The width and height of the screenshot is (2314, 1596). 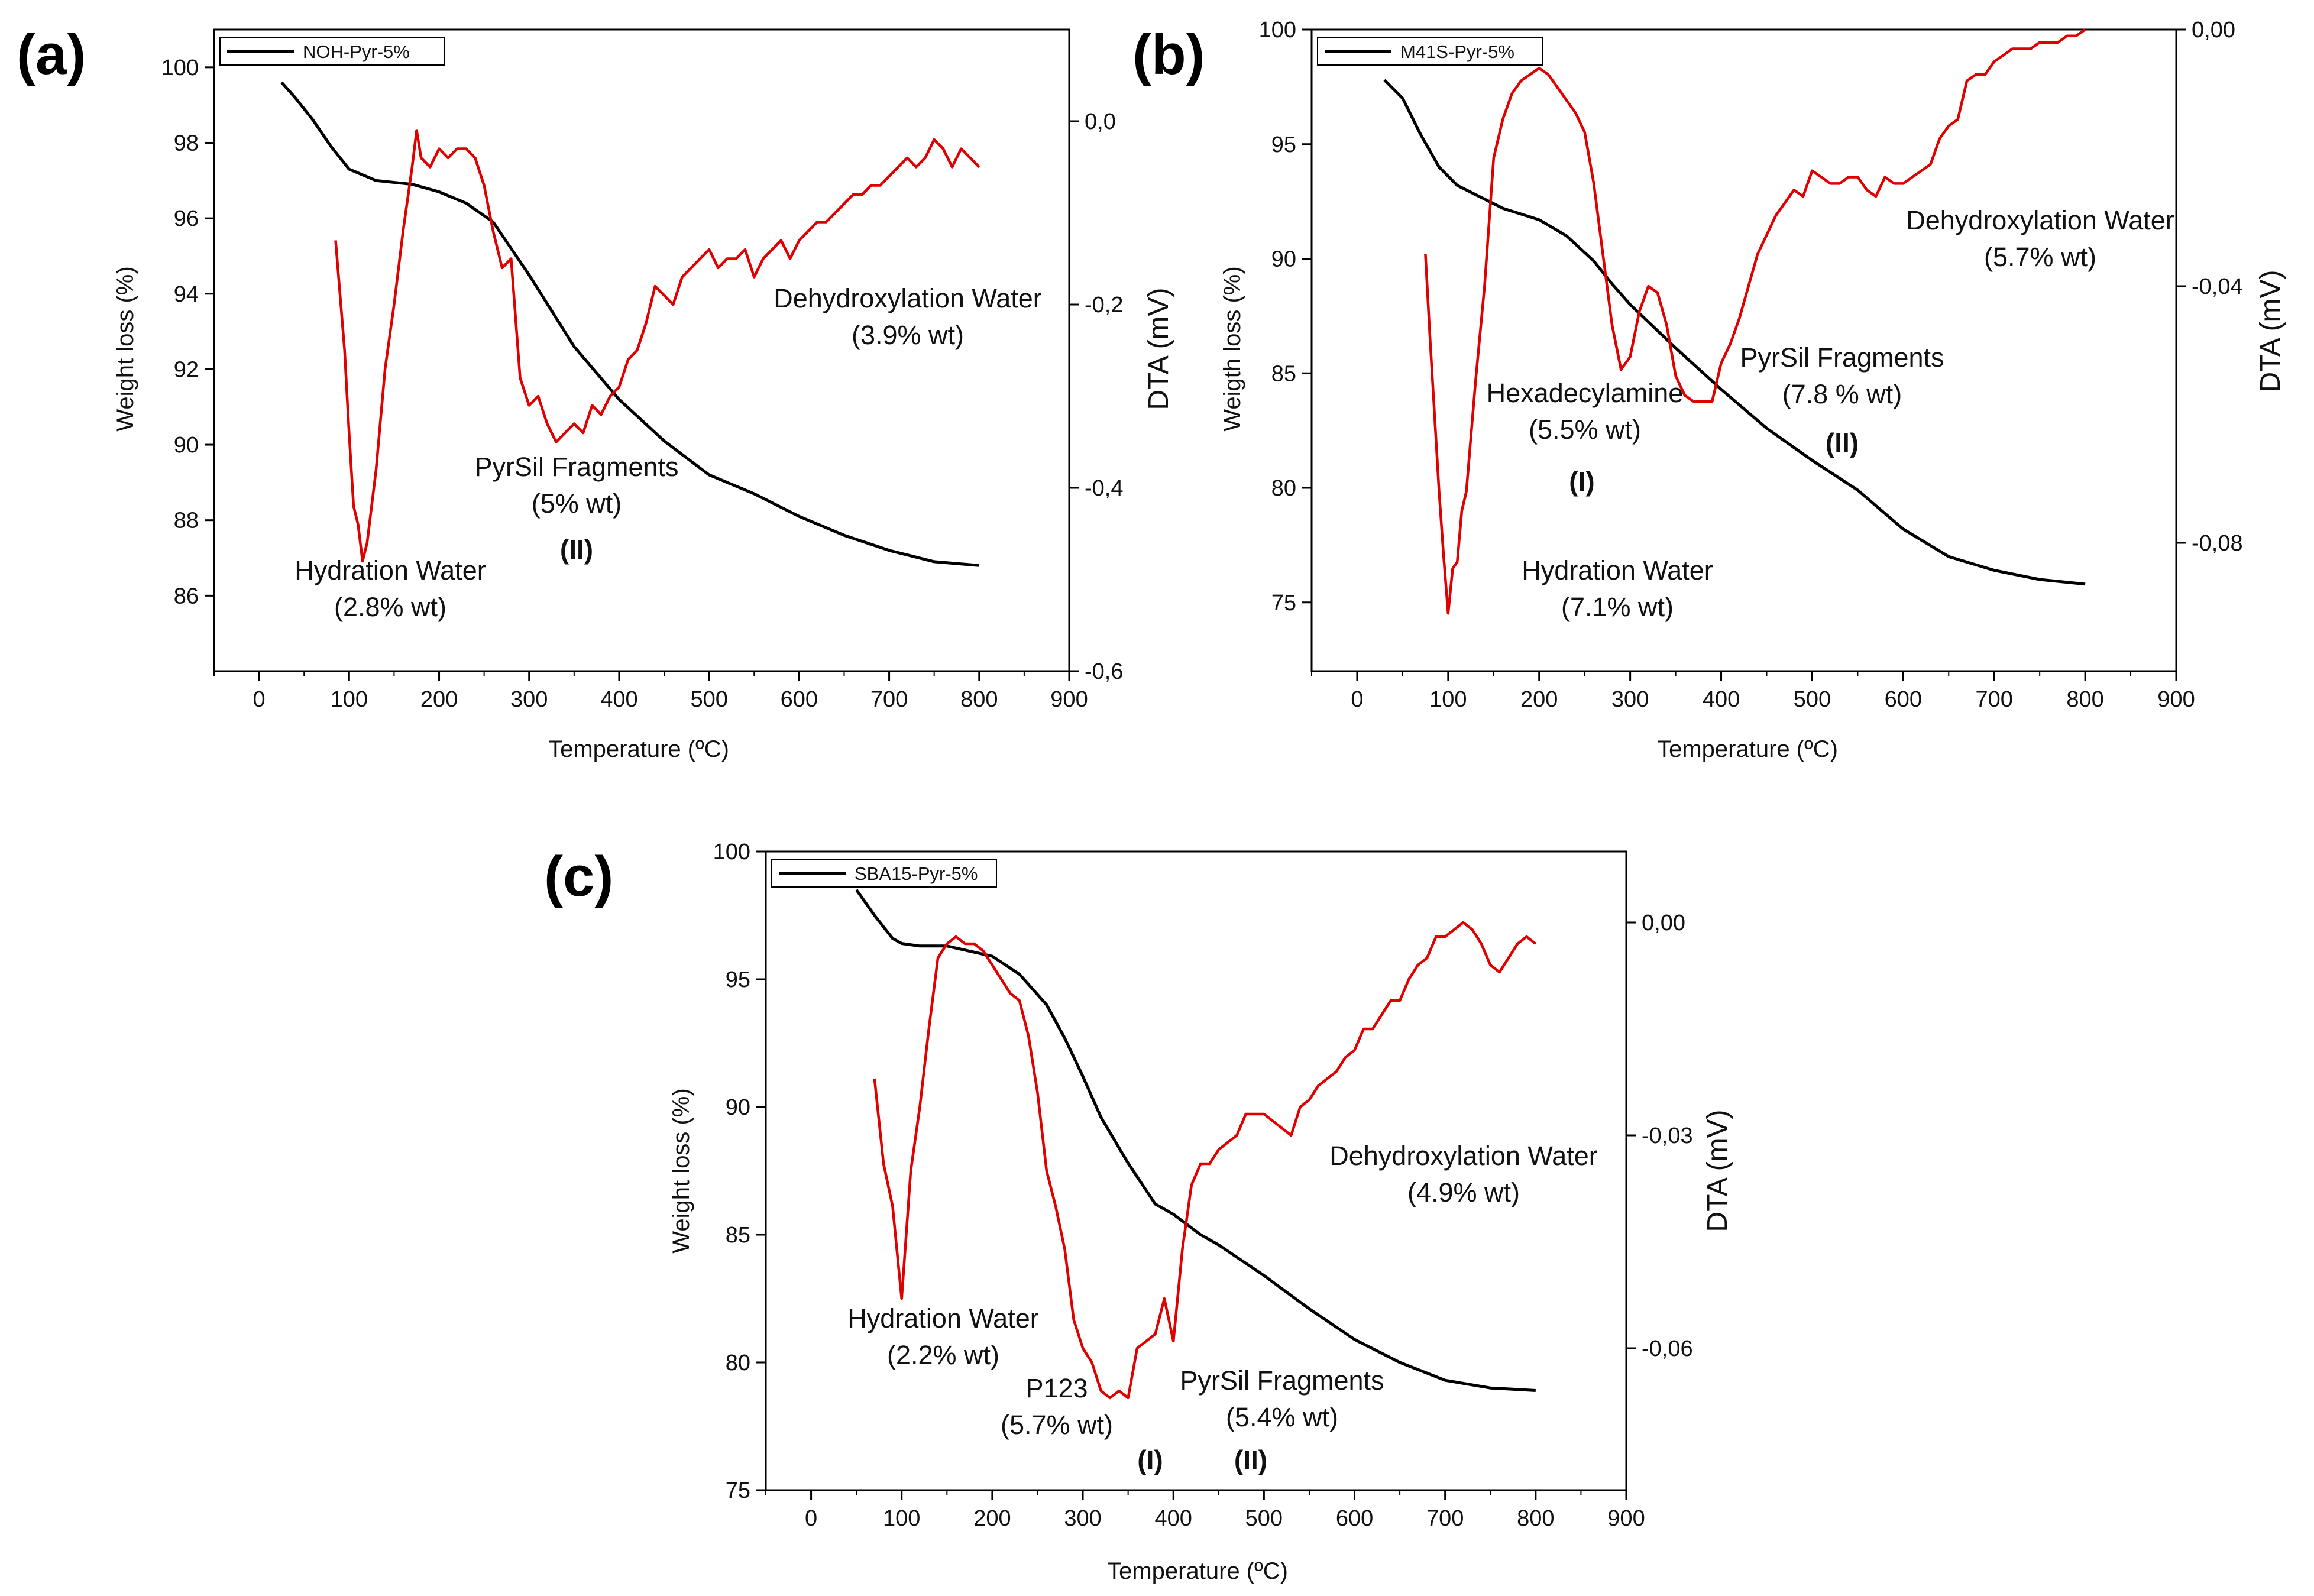 What do you see at coordinates (1667, 1348) in the screenshot?
I see `y2-tick-label: -0,06` at bounding box center [1667, 1348].